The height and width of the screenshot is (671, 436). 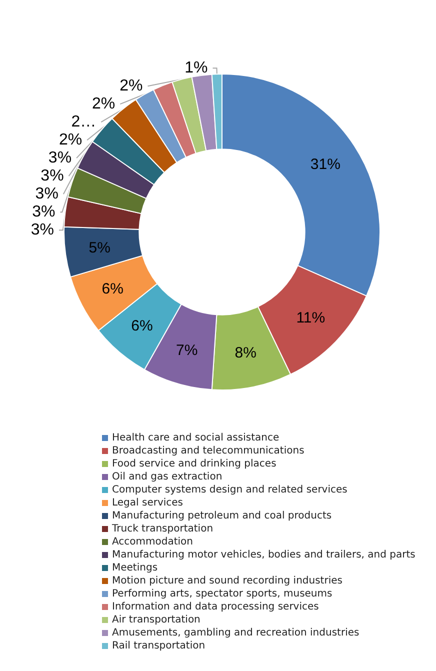 What do you see at coordinates (196, 438) in the screenshot?
I see `legend-label: Health care and social assistance` at bounding box center [196, 438].